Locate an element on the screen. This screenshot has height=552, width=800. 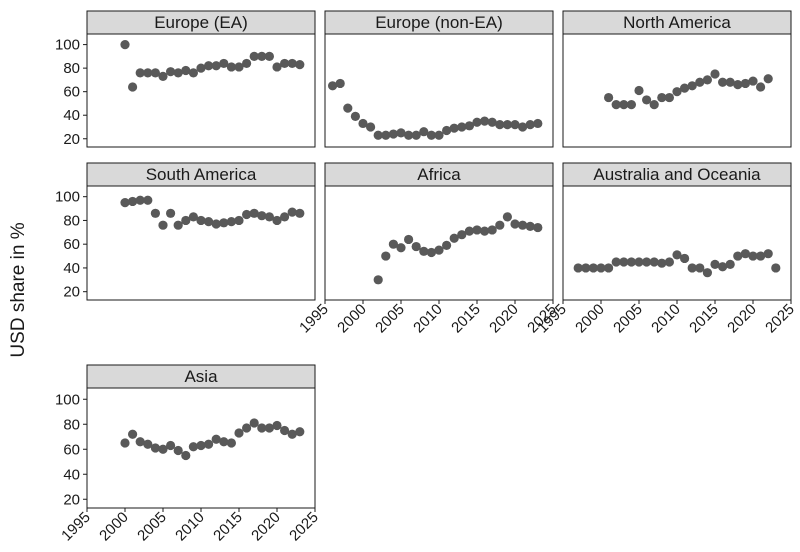
y-axis-label: USD share in % is located at coordinates (18, 289).